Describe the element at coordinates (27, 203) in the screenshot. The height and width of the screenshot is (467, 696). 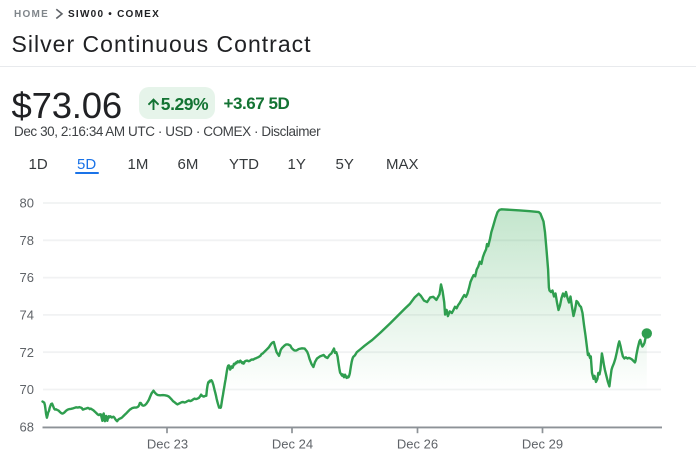
I see `svg-text: 80` at that location.